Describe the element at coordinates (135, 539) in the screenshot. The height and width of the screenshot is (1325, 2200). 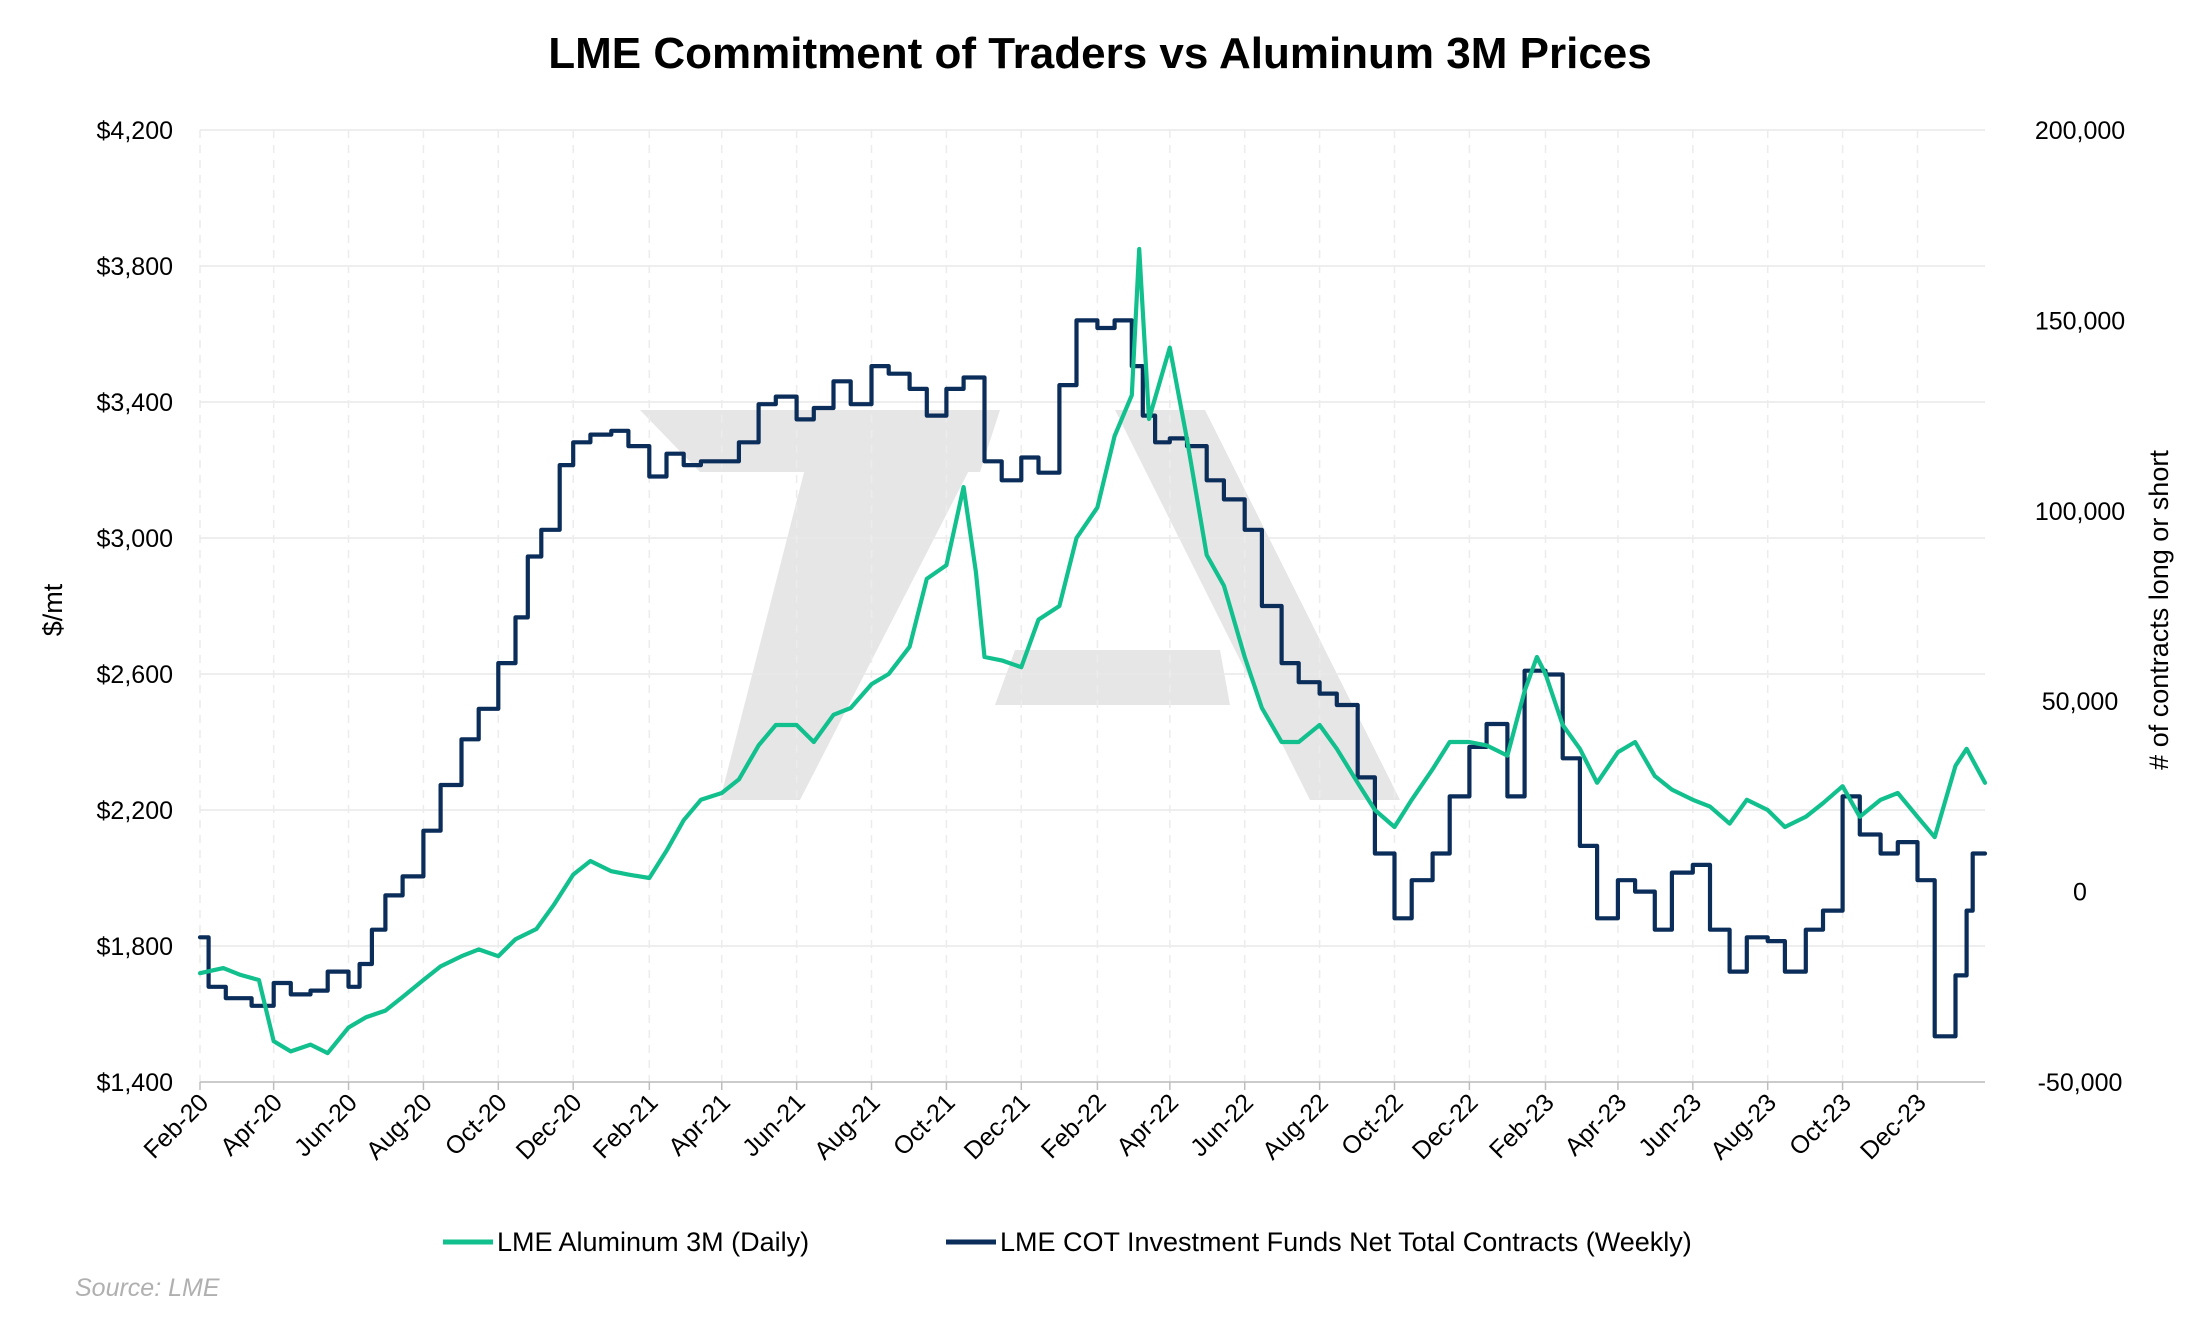
I see `y-left-tick-label: $3,000` at that location.